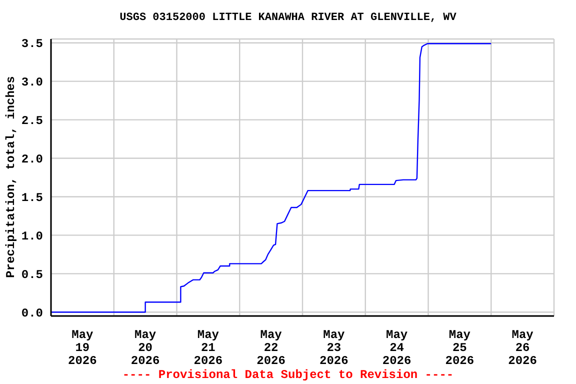 The image size is (576, 384). Describe the element at coordinates (32, 44) in the screenshot. I see `y-tick-label: 3.5` at that location.